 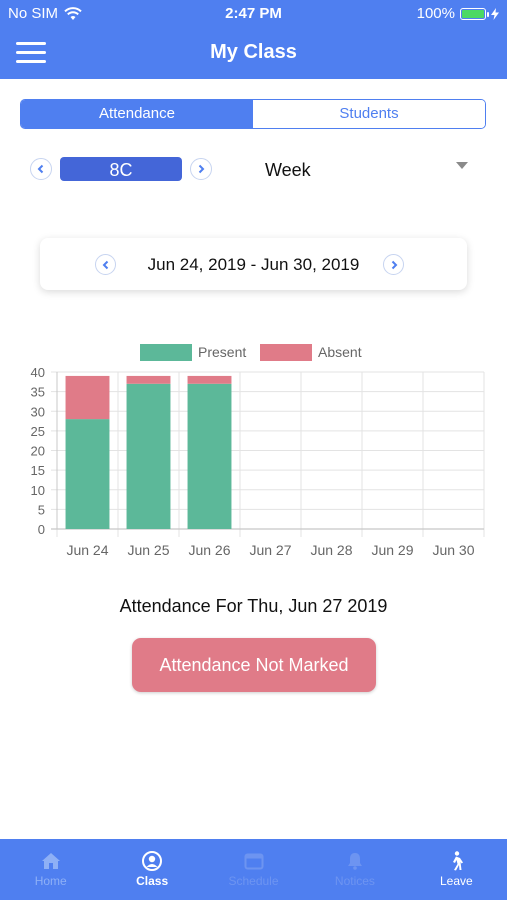 I want to click on tab-notices-label: Notices, so click(x=354, y=881).